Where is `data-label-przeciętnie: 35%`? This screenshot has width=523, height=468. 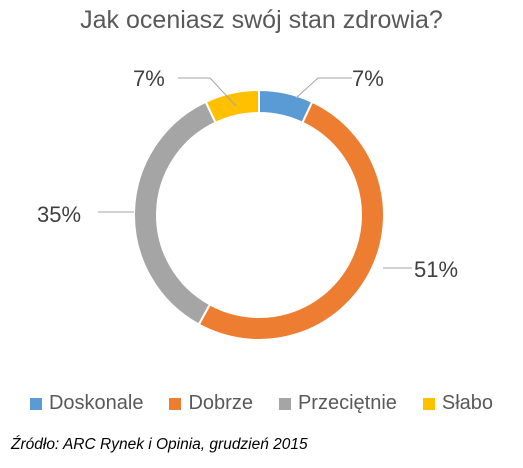 data-label-przeciętnie: 35% is located at coordinates (59, 214).